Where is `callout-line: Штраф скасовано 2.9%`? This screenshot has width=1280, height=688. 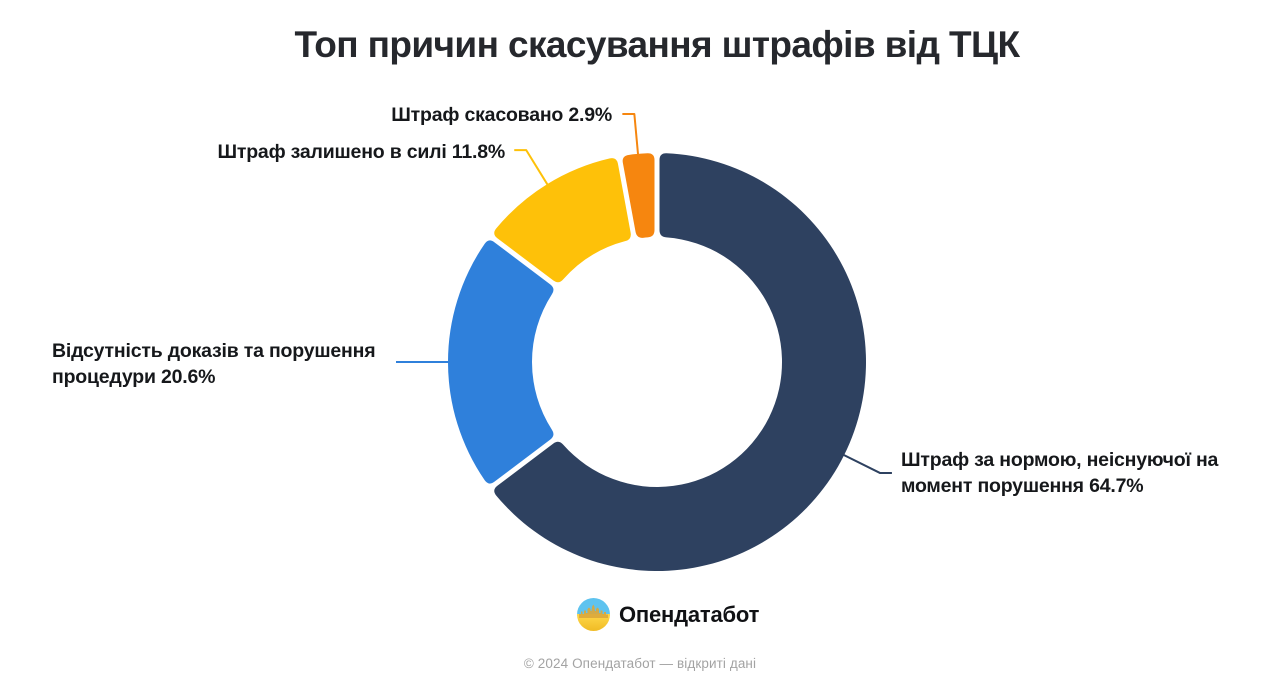 callout-line: Штраф скасовано 2.9% is located at coordinates (501, 115).